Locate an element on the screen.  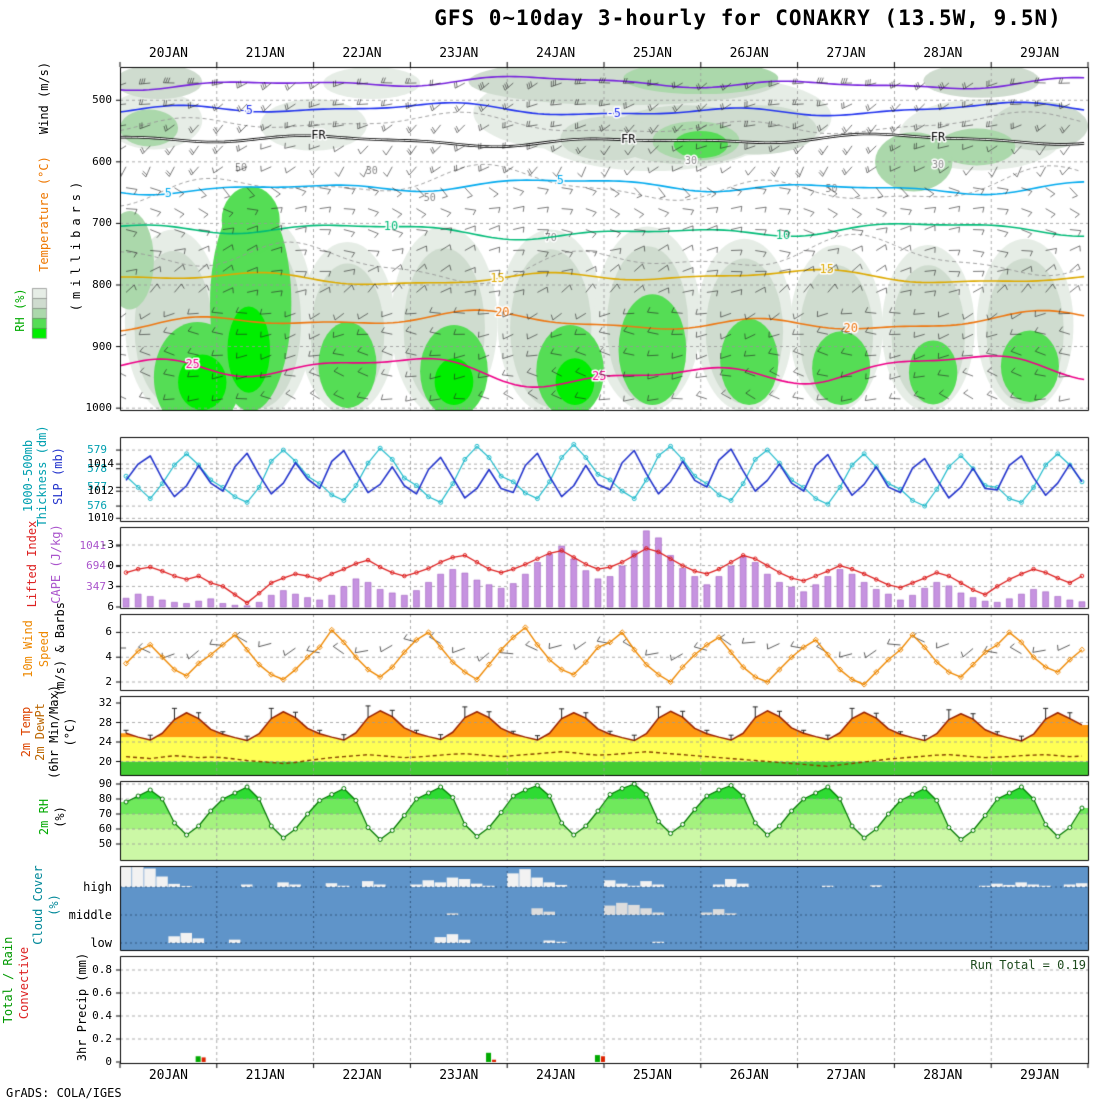
y-axis-tick: 900 is located at coordinates (102, 346).